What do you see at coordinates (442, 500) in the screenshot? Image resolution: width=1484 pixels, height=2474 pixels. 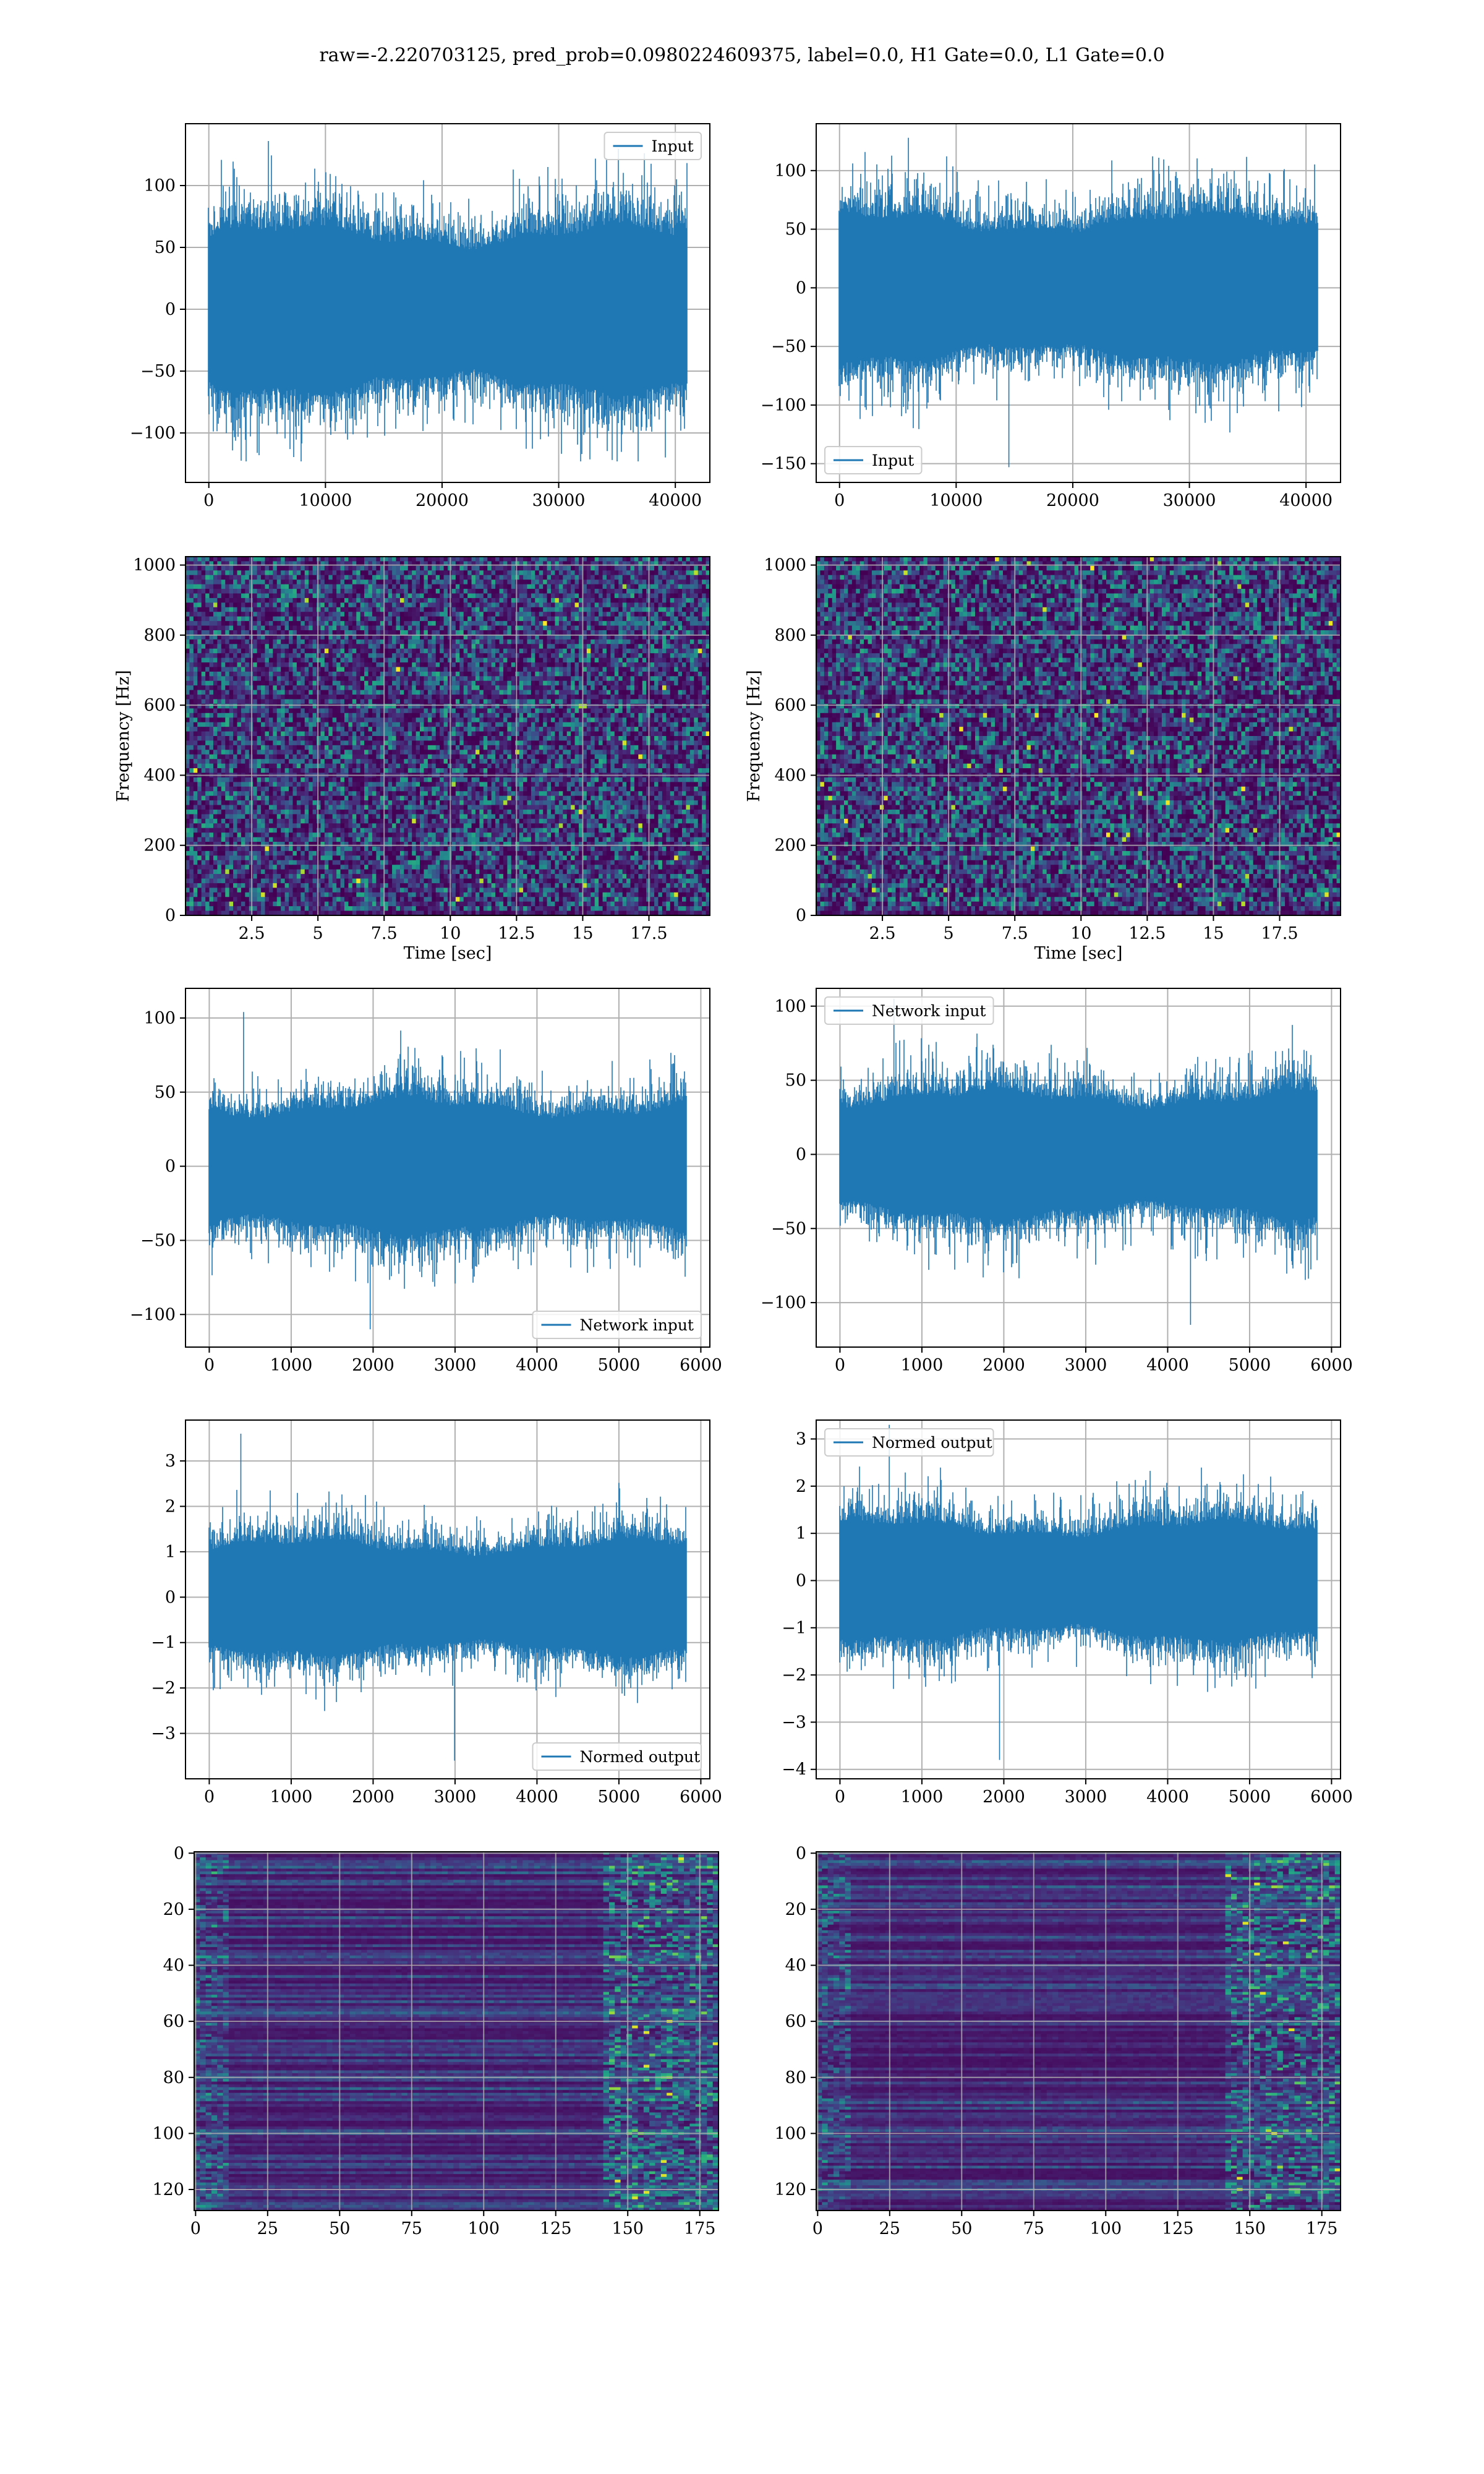 I see `x-tick-label: 20000` at bounding box center [442, 500].